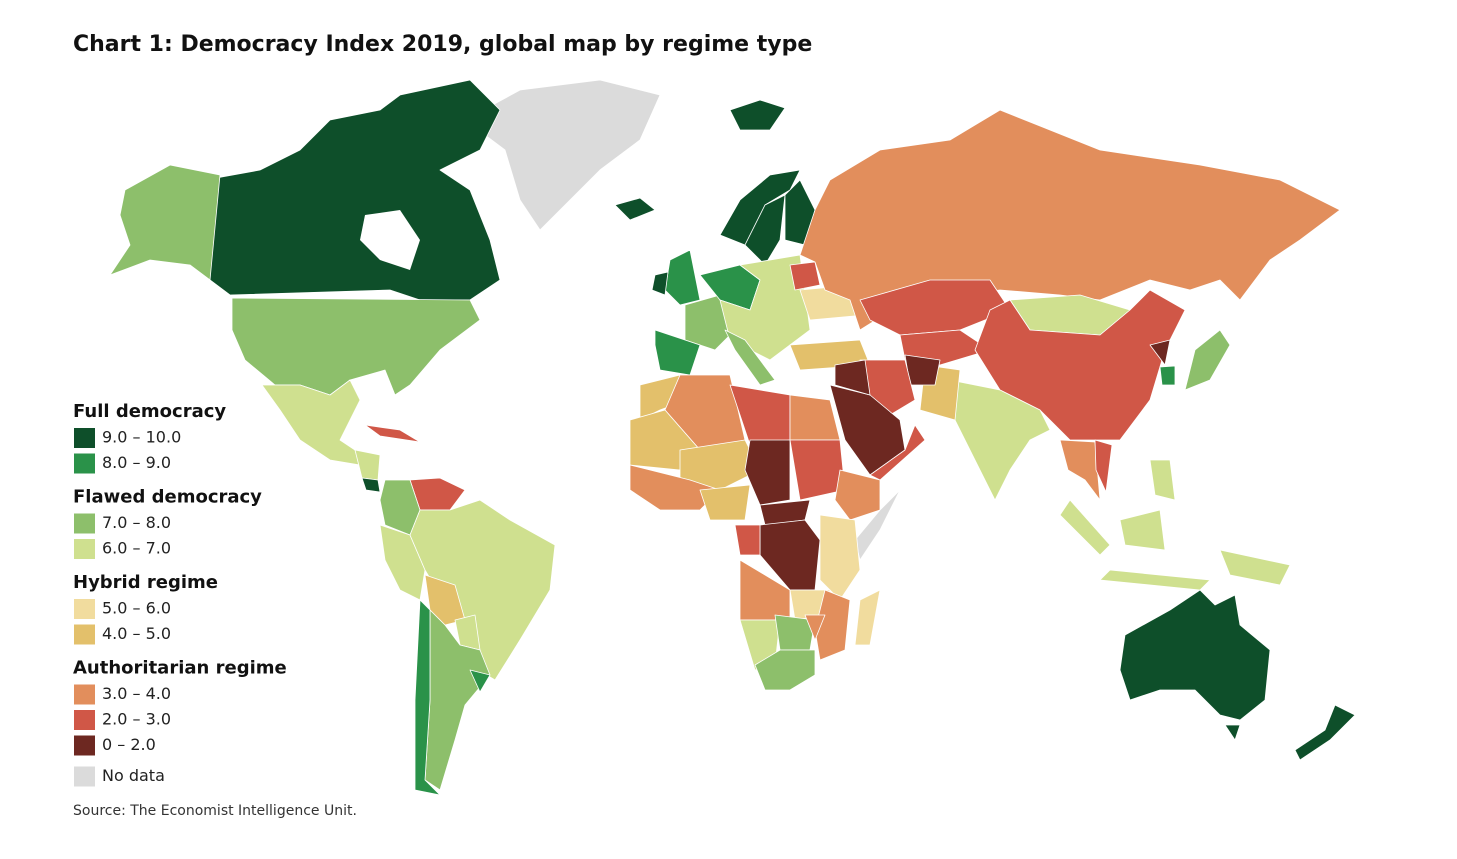 The width and height of the screenshot is (1457, 859). I want to click on legend-label: 0 – 2.0, so click(129, 744).